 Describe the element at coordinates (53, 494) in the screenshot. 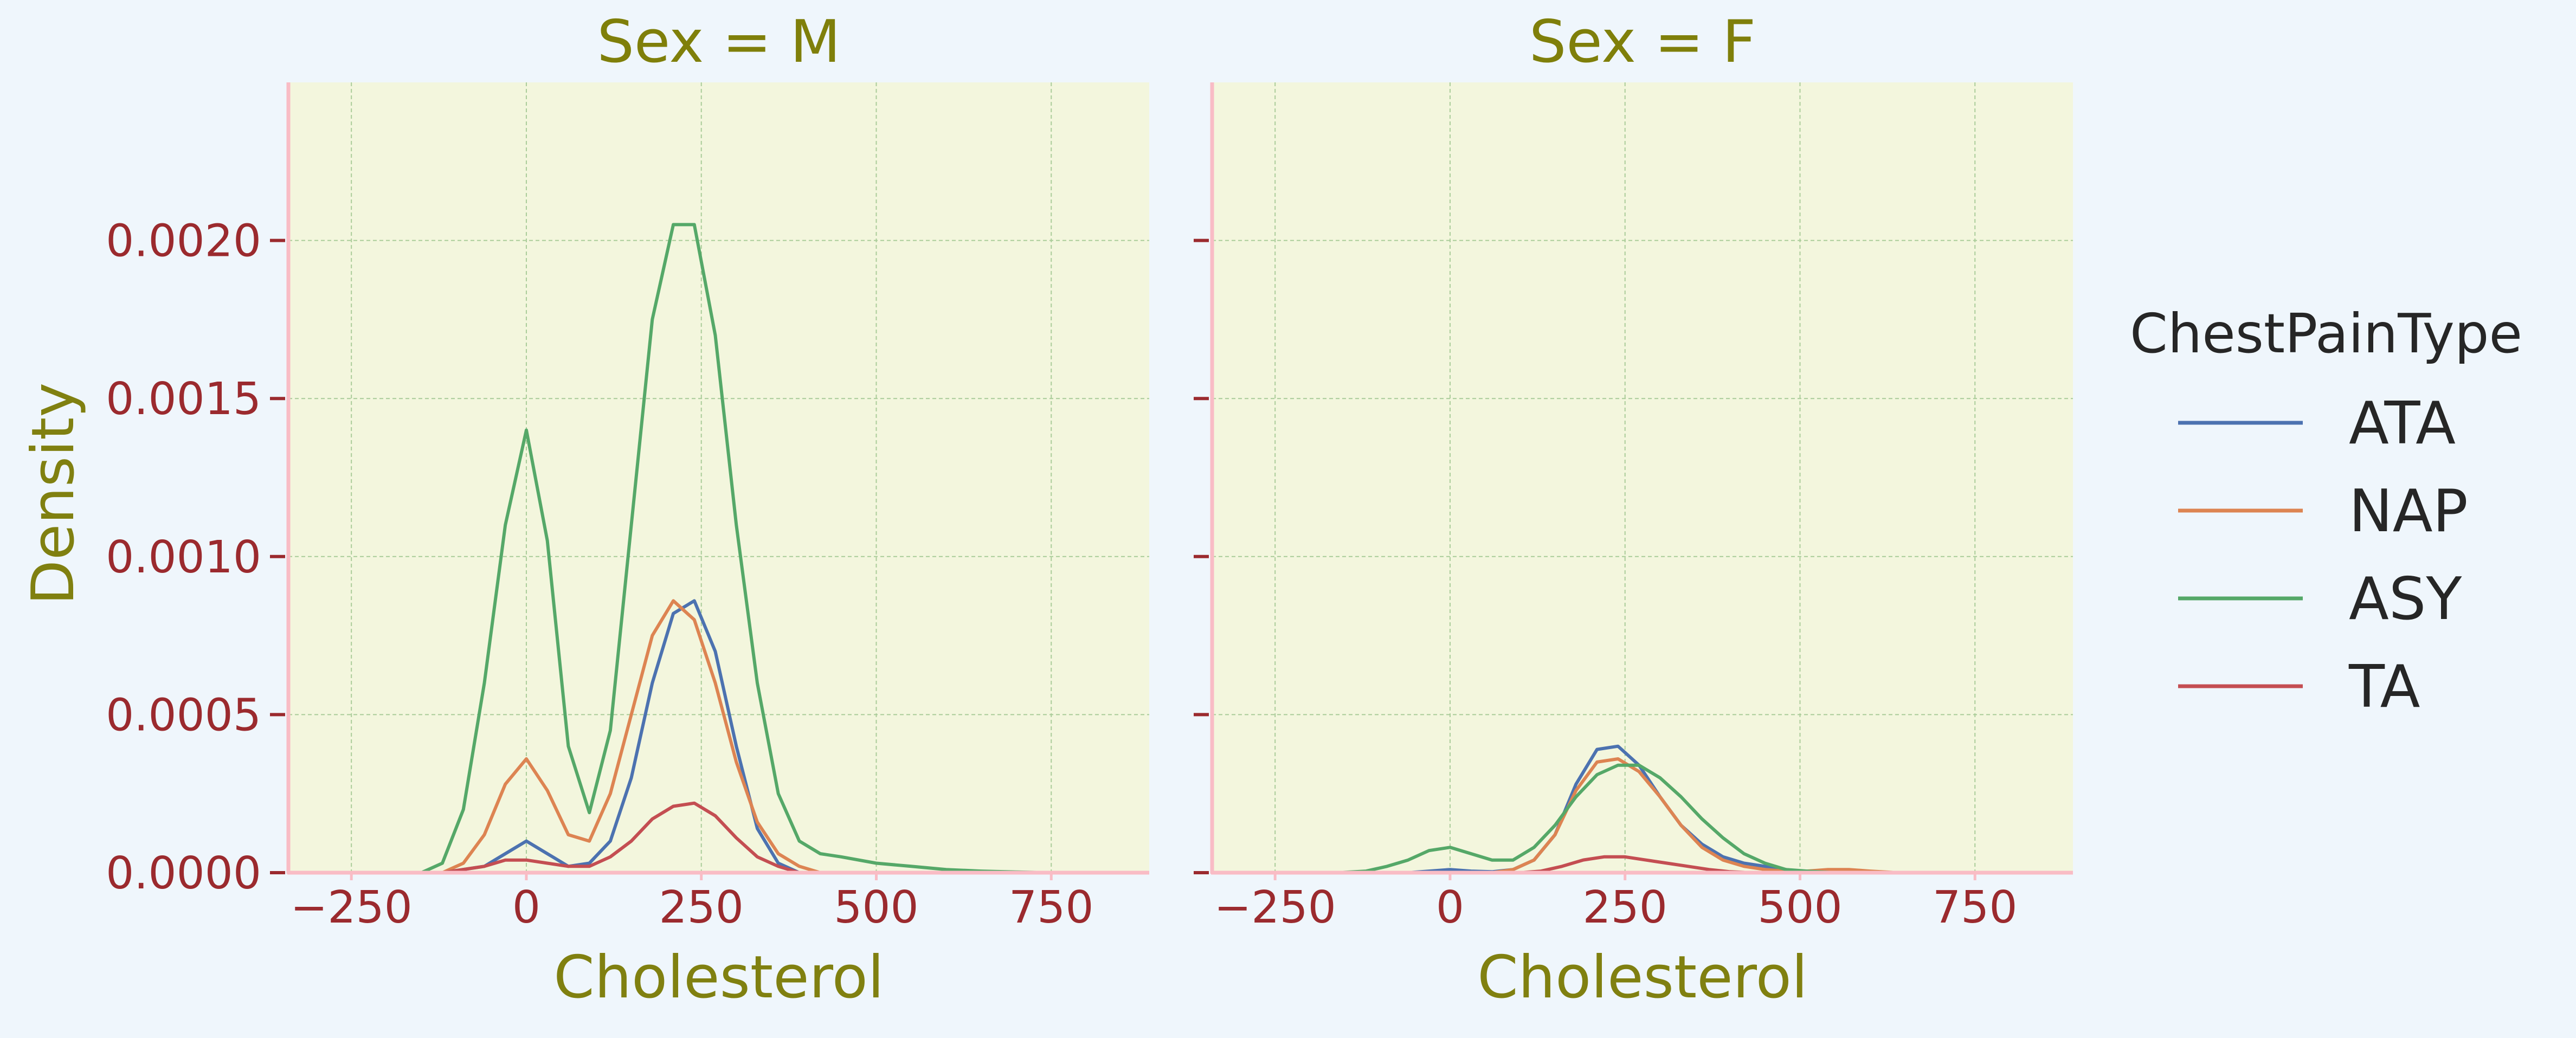

I see `panel-1-y-axis-title: Density` at that location.